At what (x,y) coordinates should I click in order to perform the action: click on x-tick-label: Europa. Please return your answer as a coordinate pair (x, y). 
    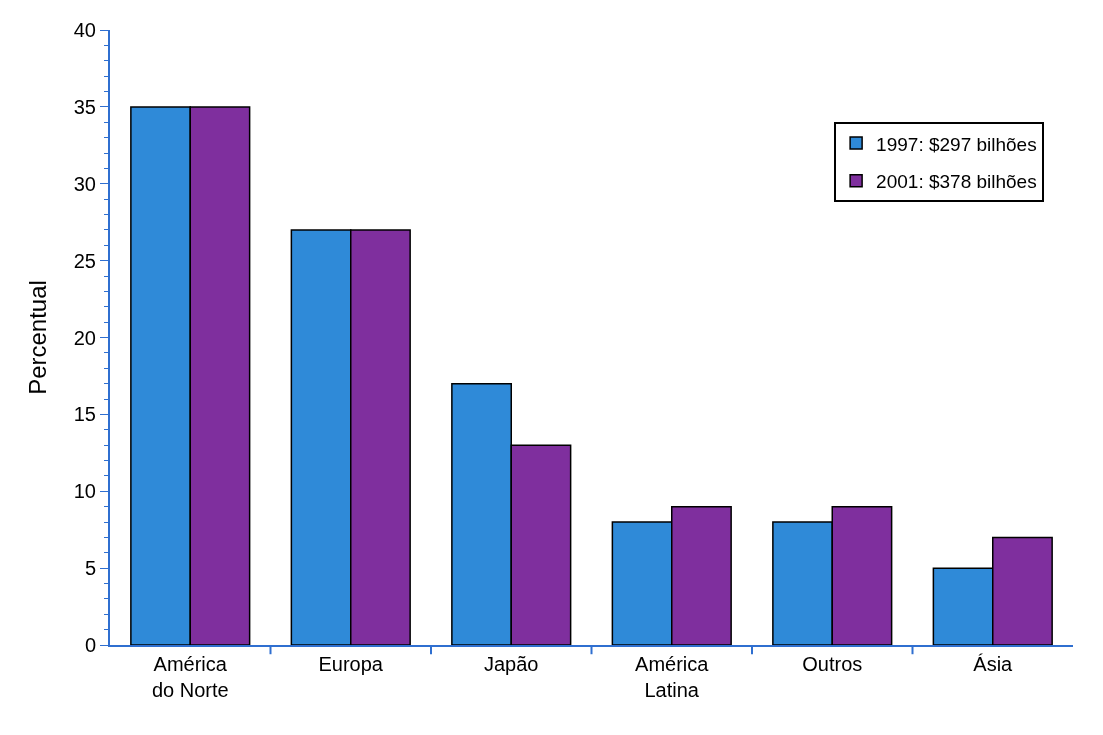
    Looking at the image, I should click on (351, 664).